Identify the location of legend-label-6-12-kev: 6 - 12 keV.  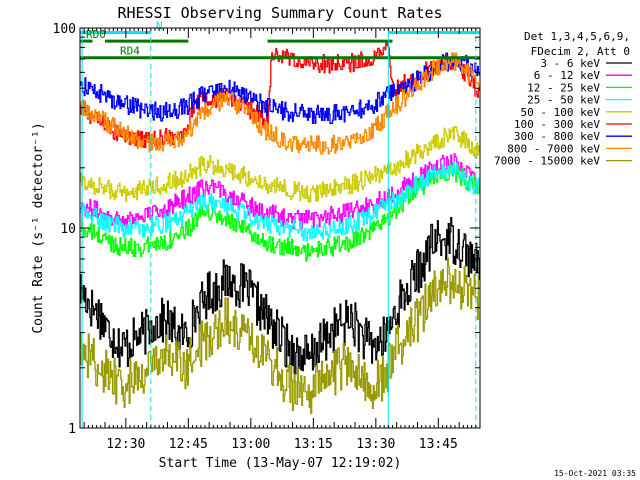
(567, 75).